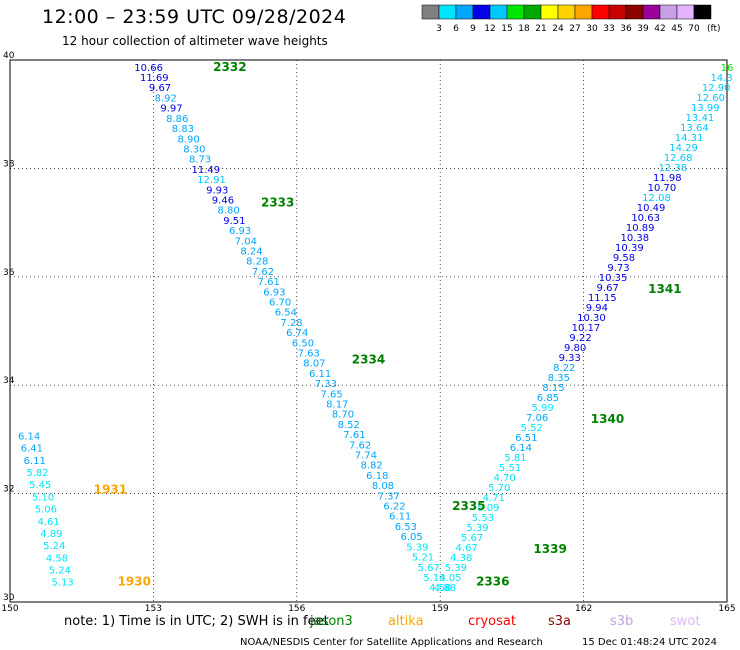 The image size is (740, 650). I want to click on wave-height-label: 6.51, so click(526, 438).